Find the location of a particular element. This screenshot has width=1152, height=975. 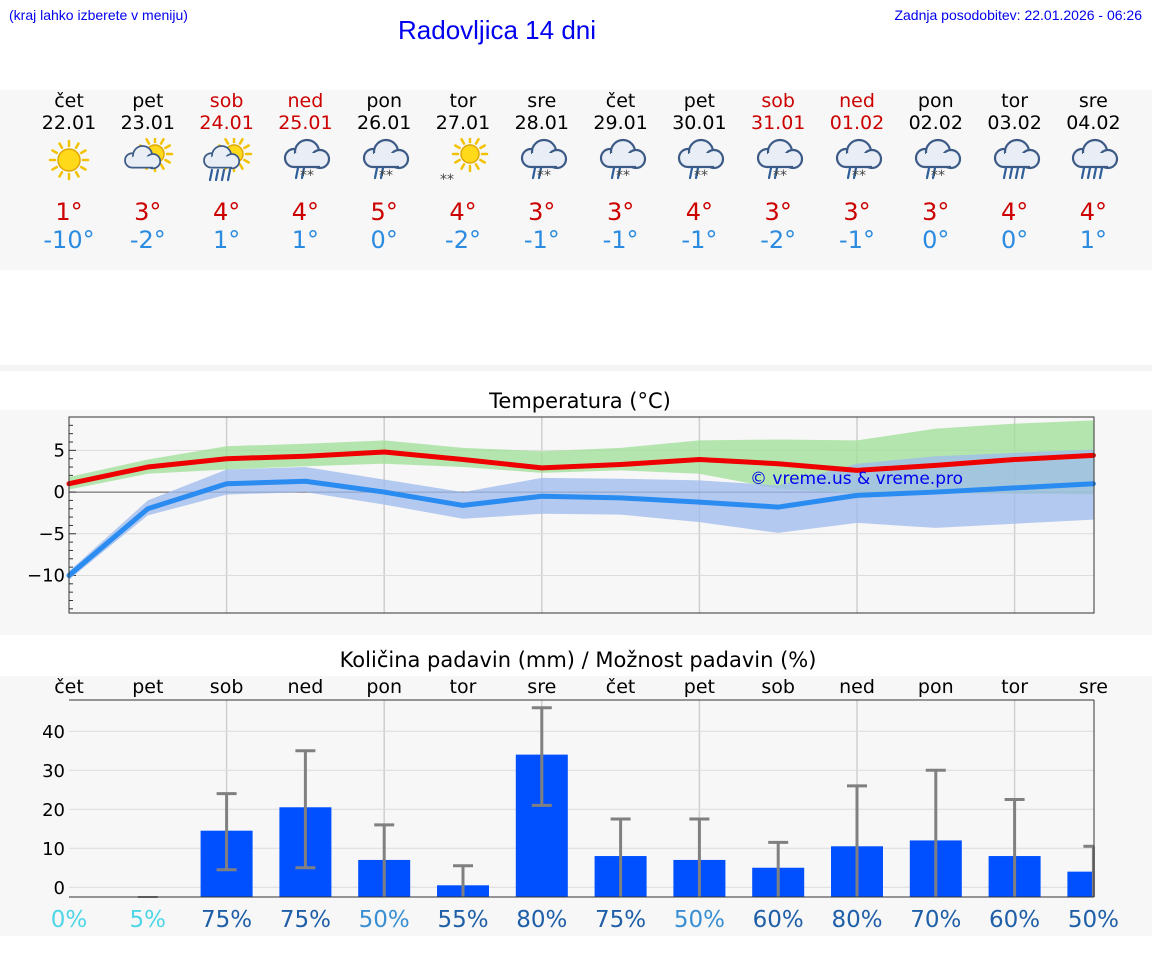

day-date: 25.01 is located at coordinates (305, 123).